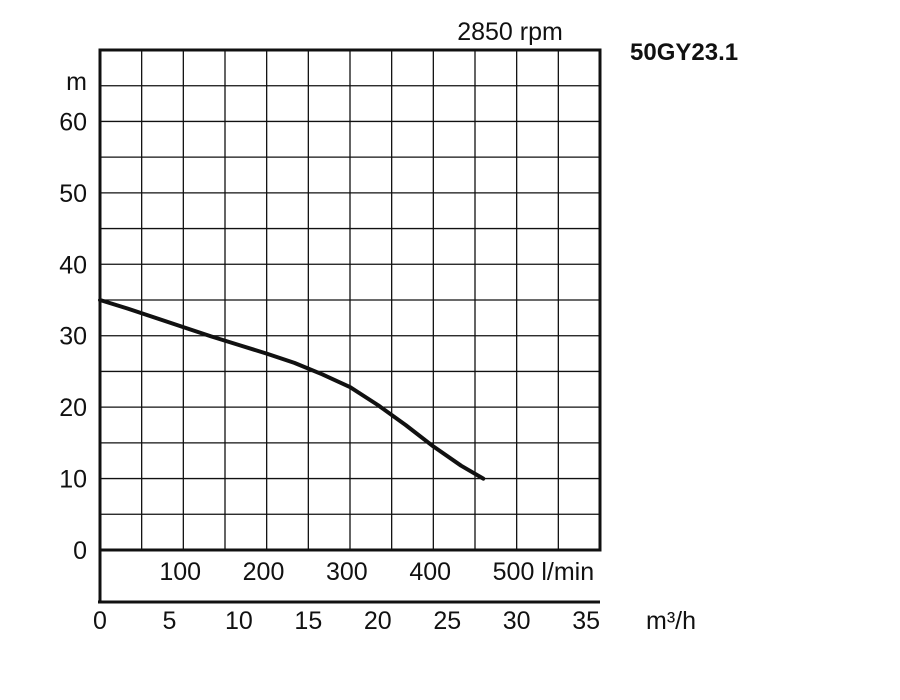 The width and height of the screenshot is (900, 700). Describe the element at coordinates (100, 621) in the screenshot. I see `m3h-tick-label: 0` at that location.